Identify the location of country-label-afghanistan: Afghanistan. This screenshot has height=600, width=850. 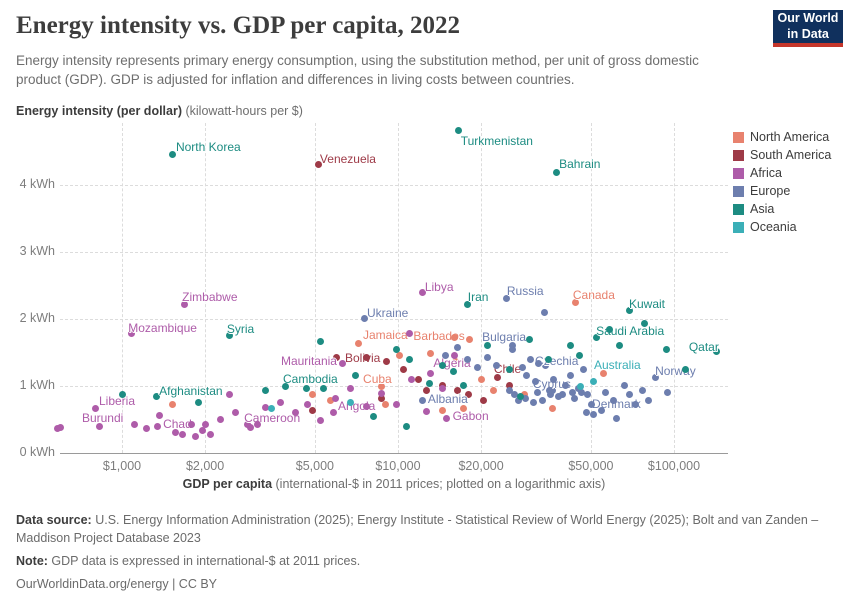
(191, 390).